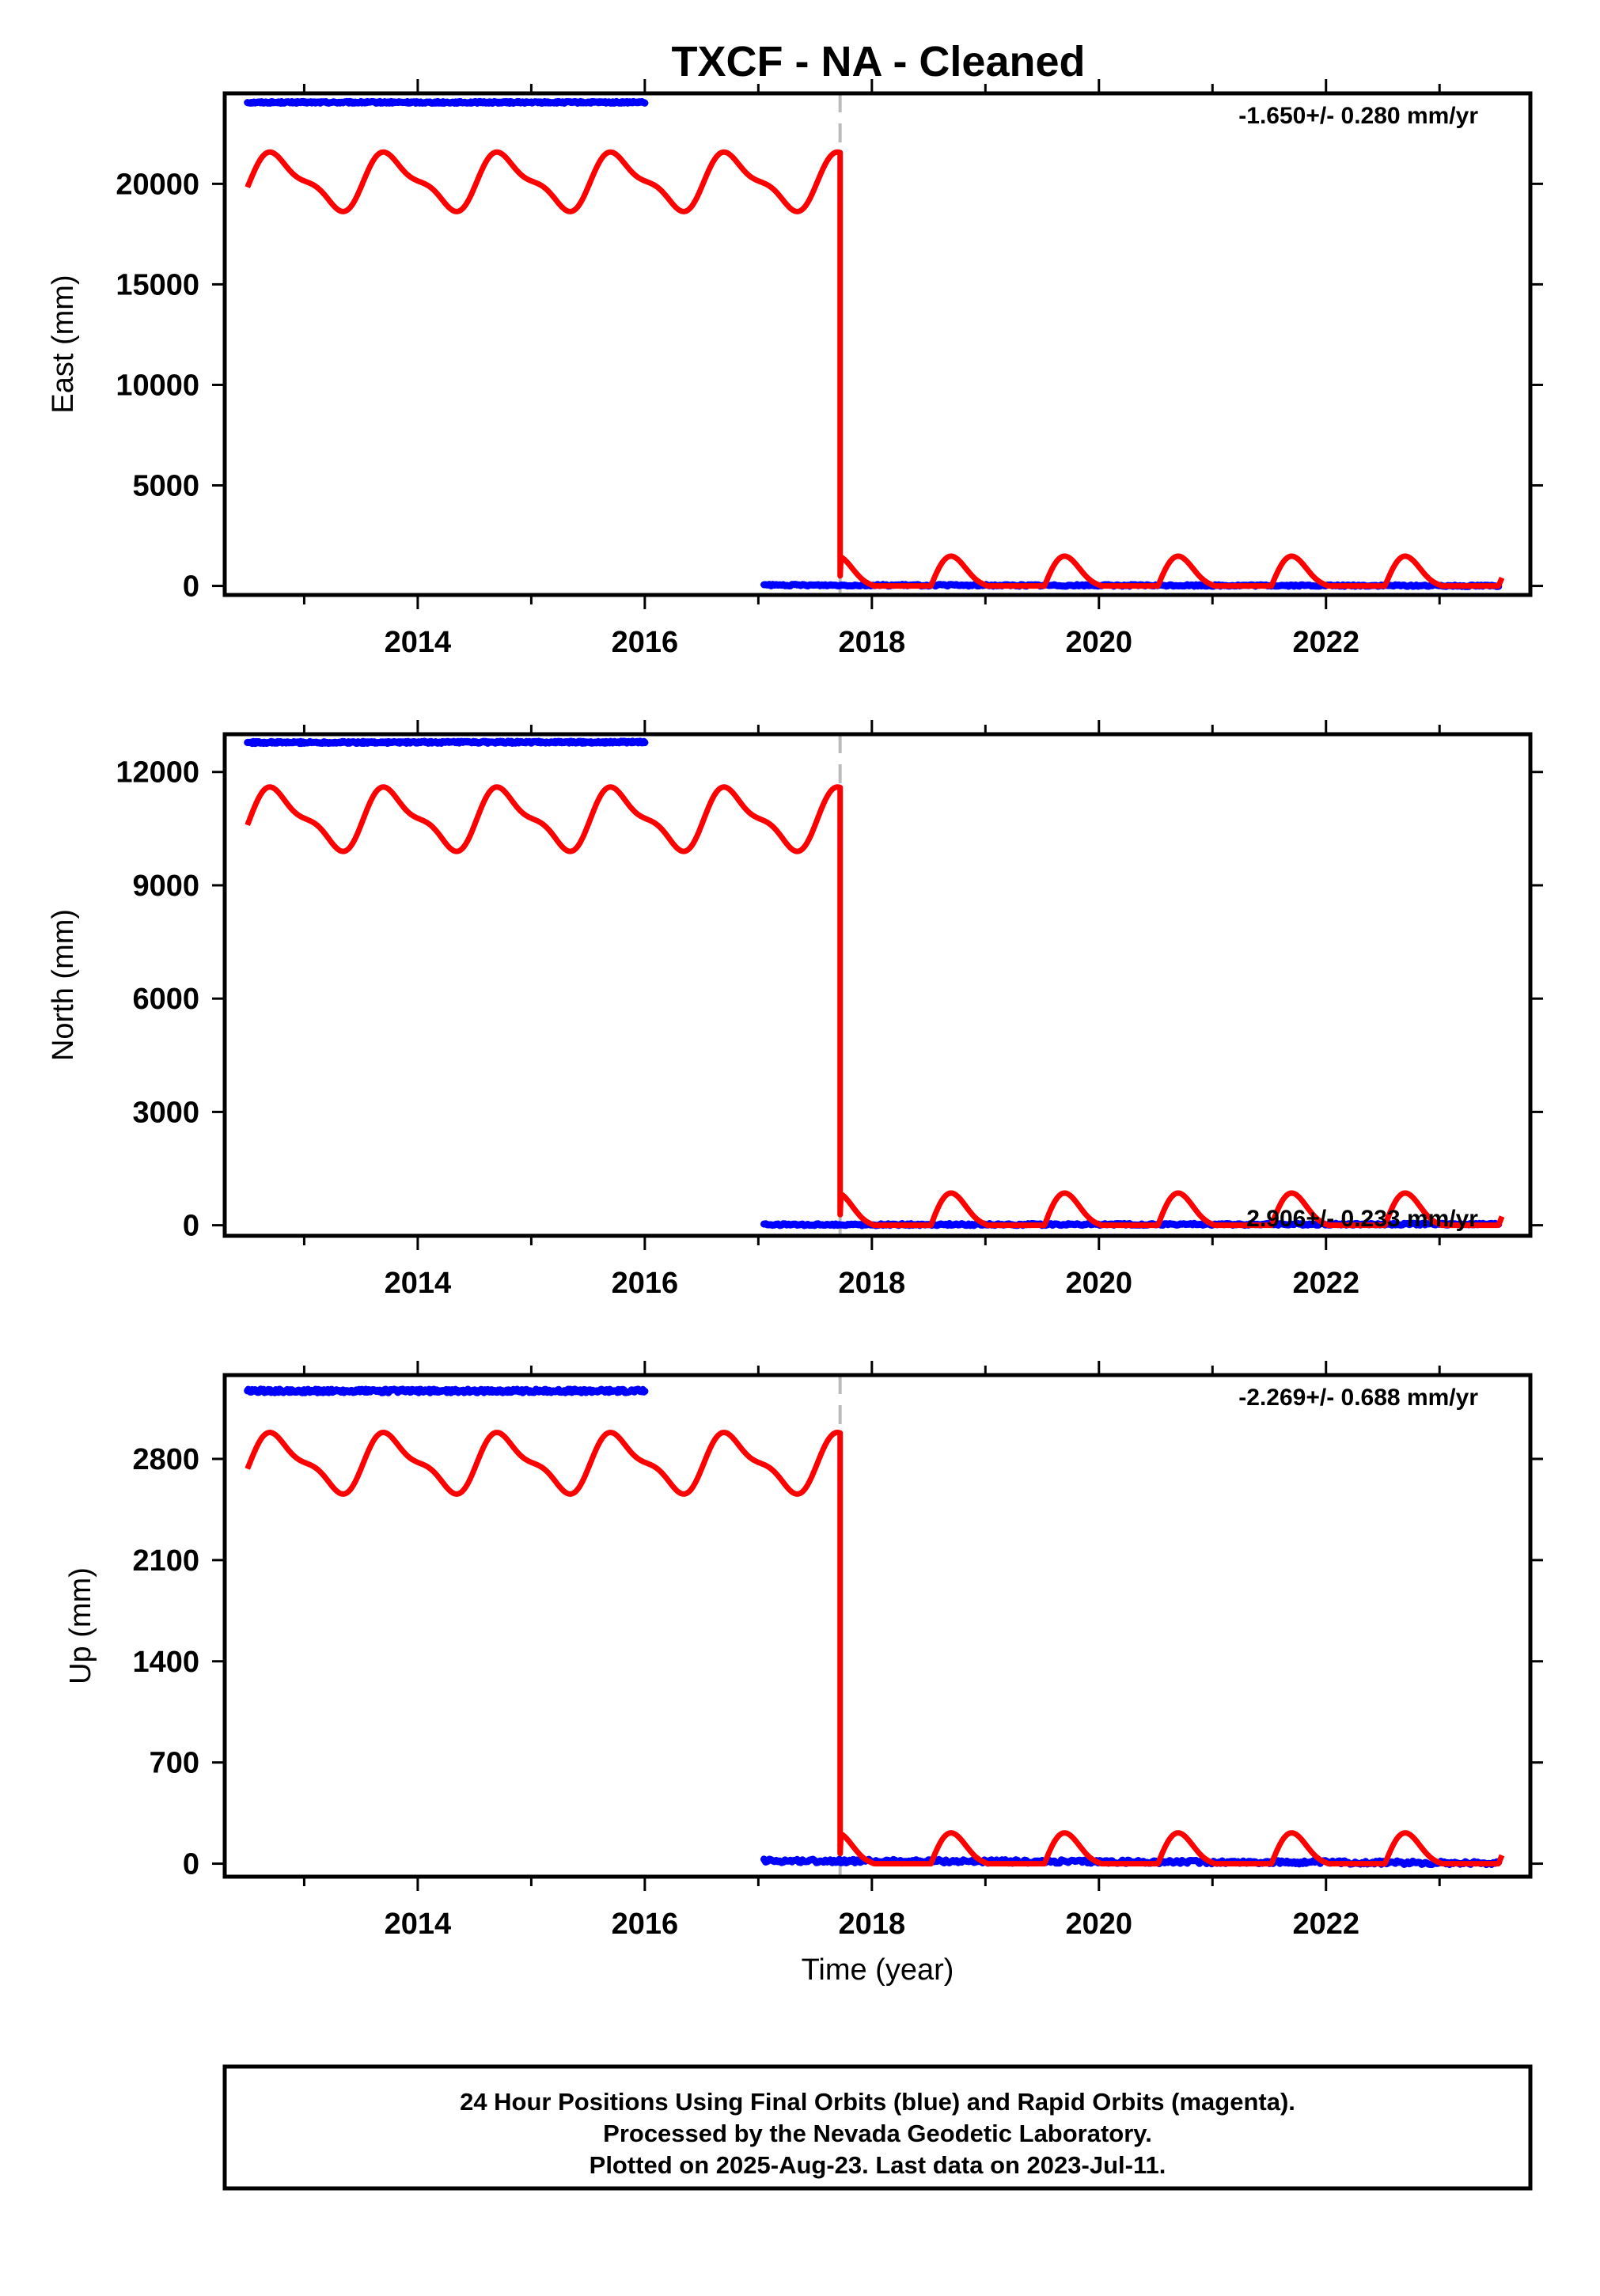  What do you see at coordinates (165, 1561) in the screenshot?
I see `y-tick-label: 2100` at bounding box center [165, 1561].